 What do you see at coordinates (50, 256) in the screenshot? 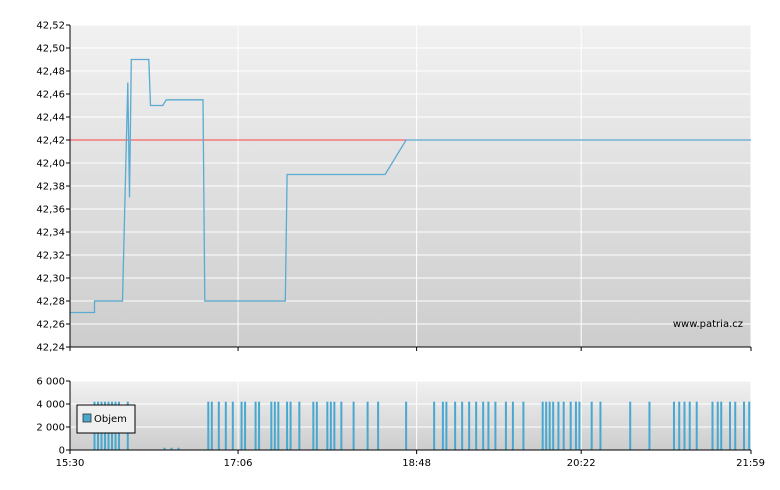
I see `price-y-tick-label: 42,32` at bounding box center [50, 256].